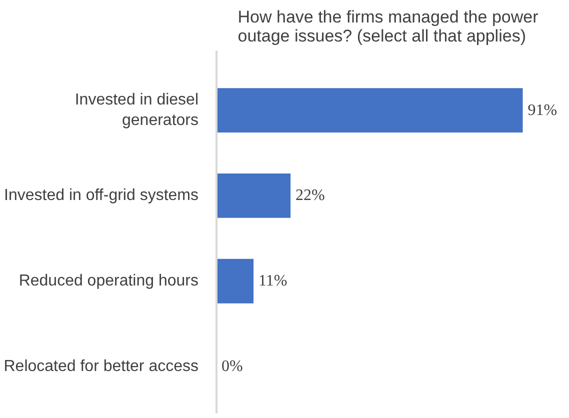 The height and width of the screenshot is (418, 569). What do you see at coordinates (101, 367) in the screenshot?
I see `y-tick-label: Relocated for better access` at bounding box center [101, 367].